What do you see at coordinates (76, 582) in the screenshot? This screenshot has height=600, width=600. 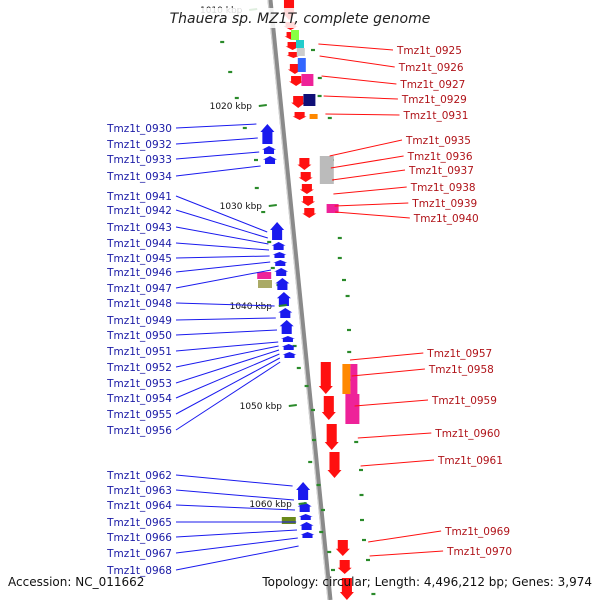 I see `accession-text: Accession: NC_011662` at bounding box center [76, 582].